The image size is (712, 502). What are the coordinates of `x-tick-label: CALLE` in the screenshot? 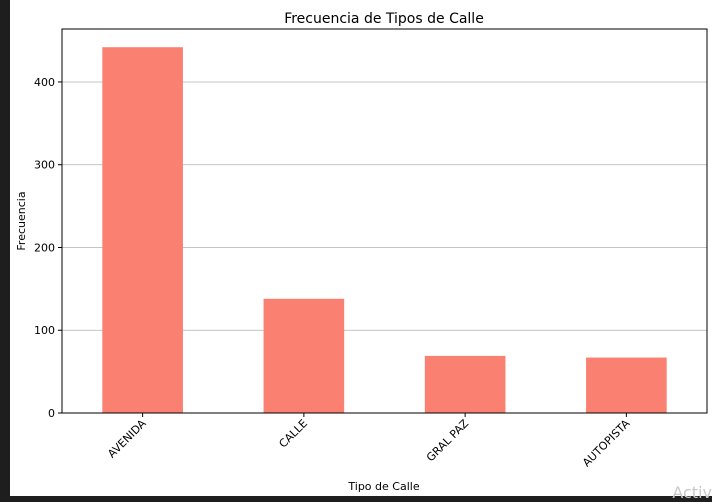 It's located at (293, 434).